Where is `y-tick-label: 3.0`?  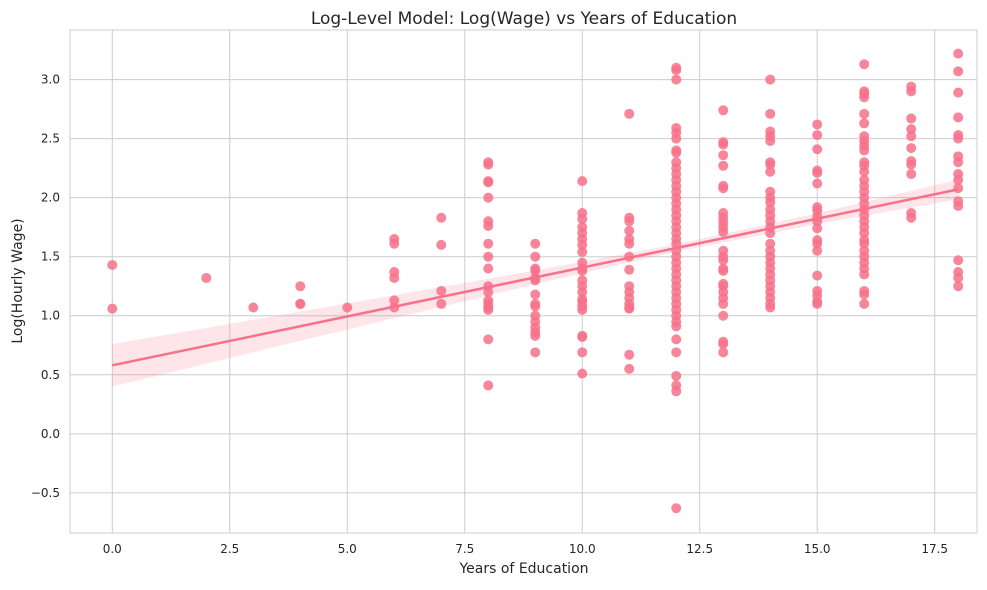
y-tick-label: 3.0 is located at coordinates (50, 80).